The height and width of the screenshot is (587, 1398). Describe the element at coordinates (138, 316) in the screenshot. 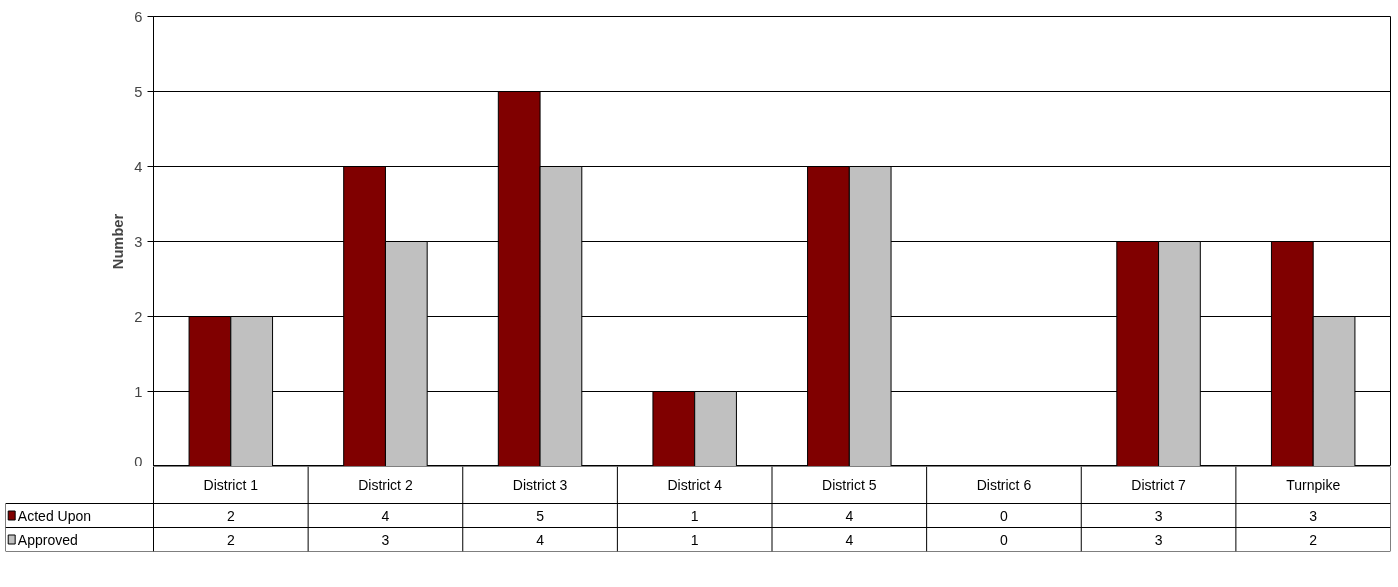

I see `y-tick-label: 2` at that location.